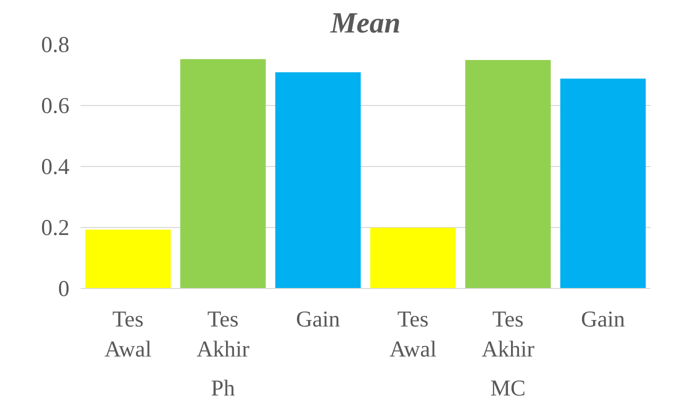 This screenshot has height=418, width=680. Describe the element at coordinates (55, 105) in the screenshot. I see `y-tick-label: 0.6` at that location.